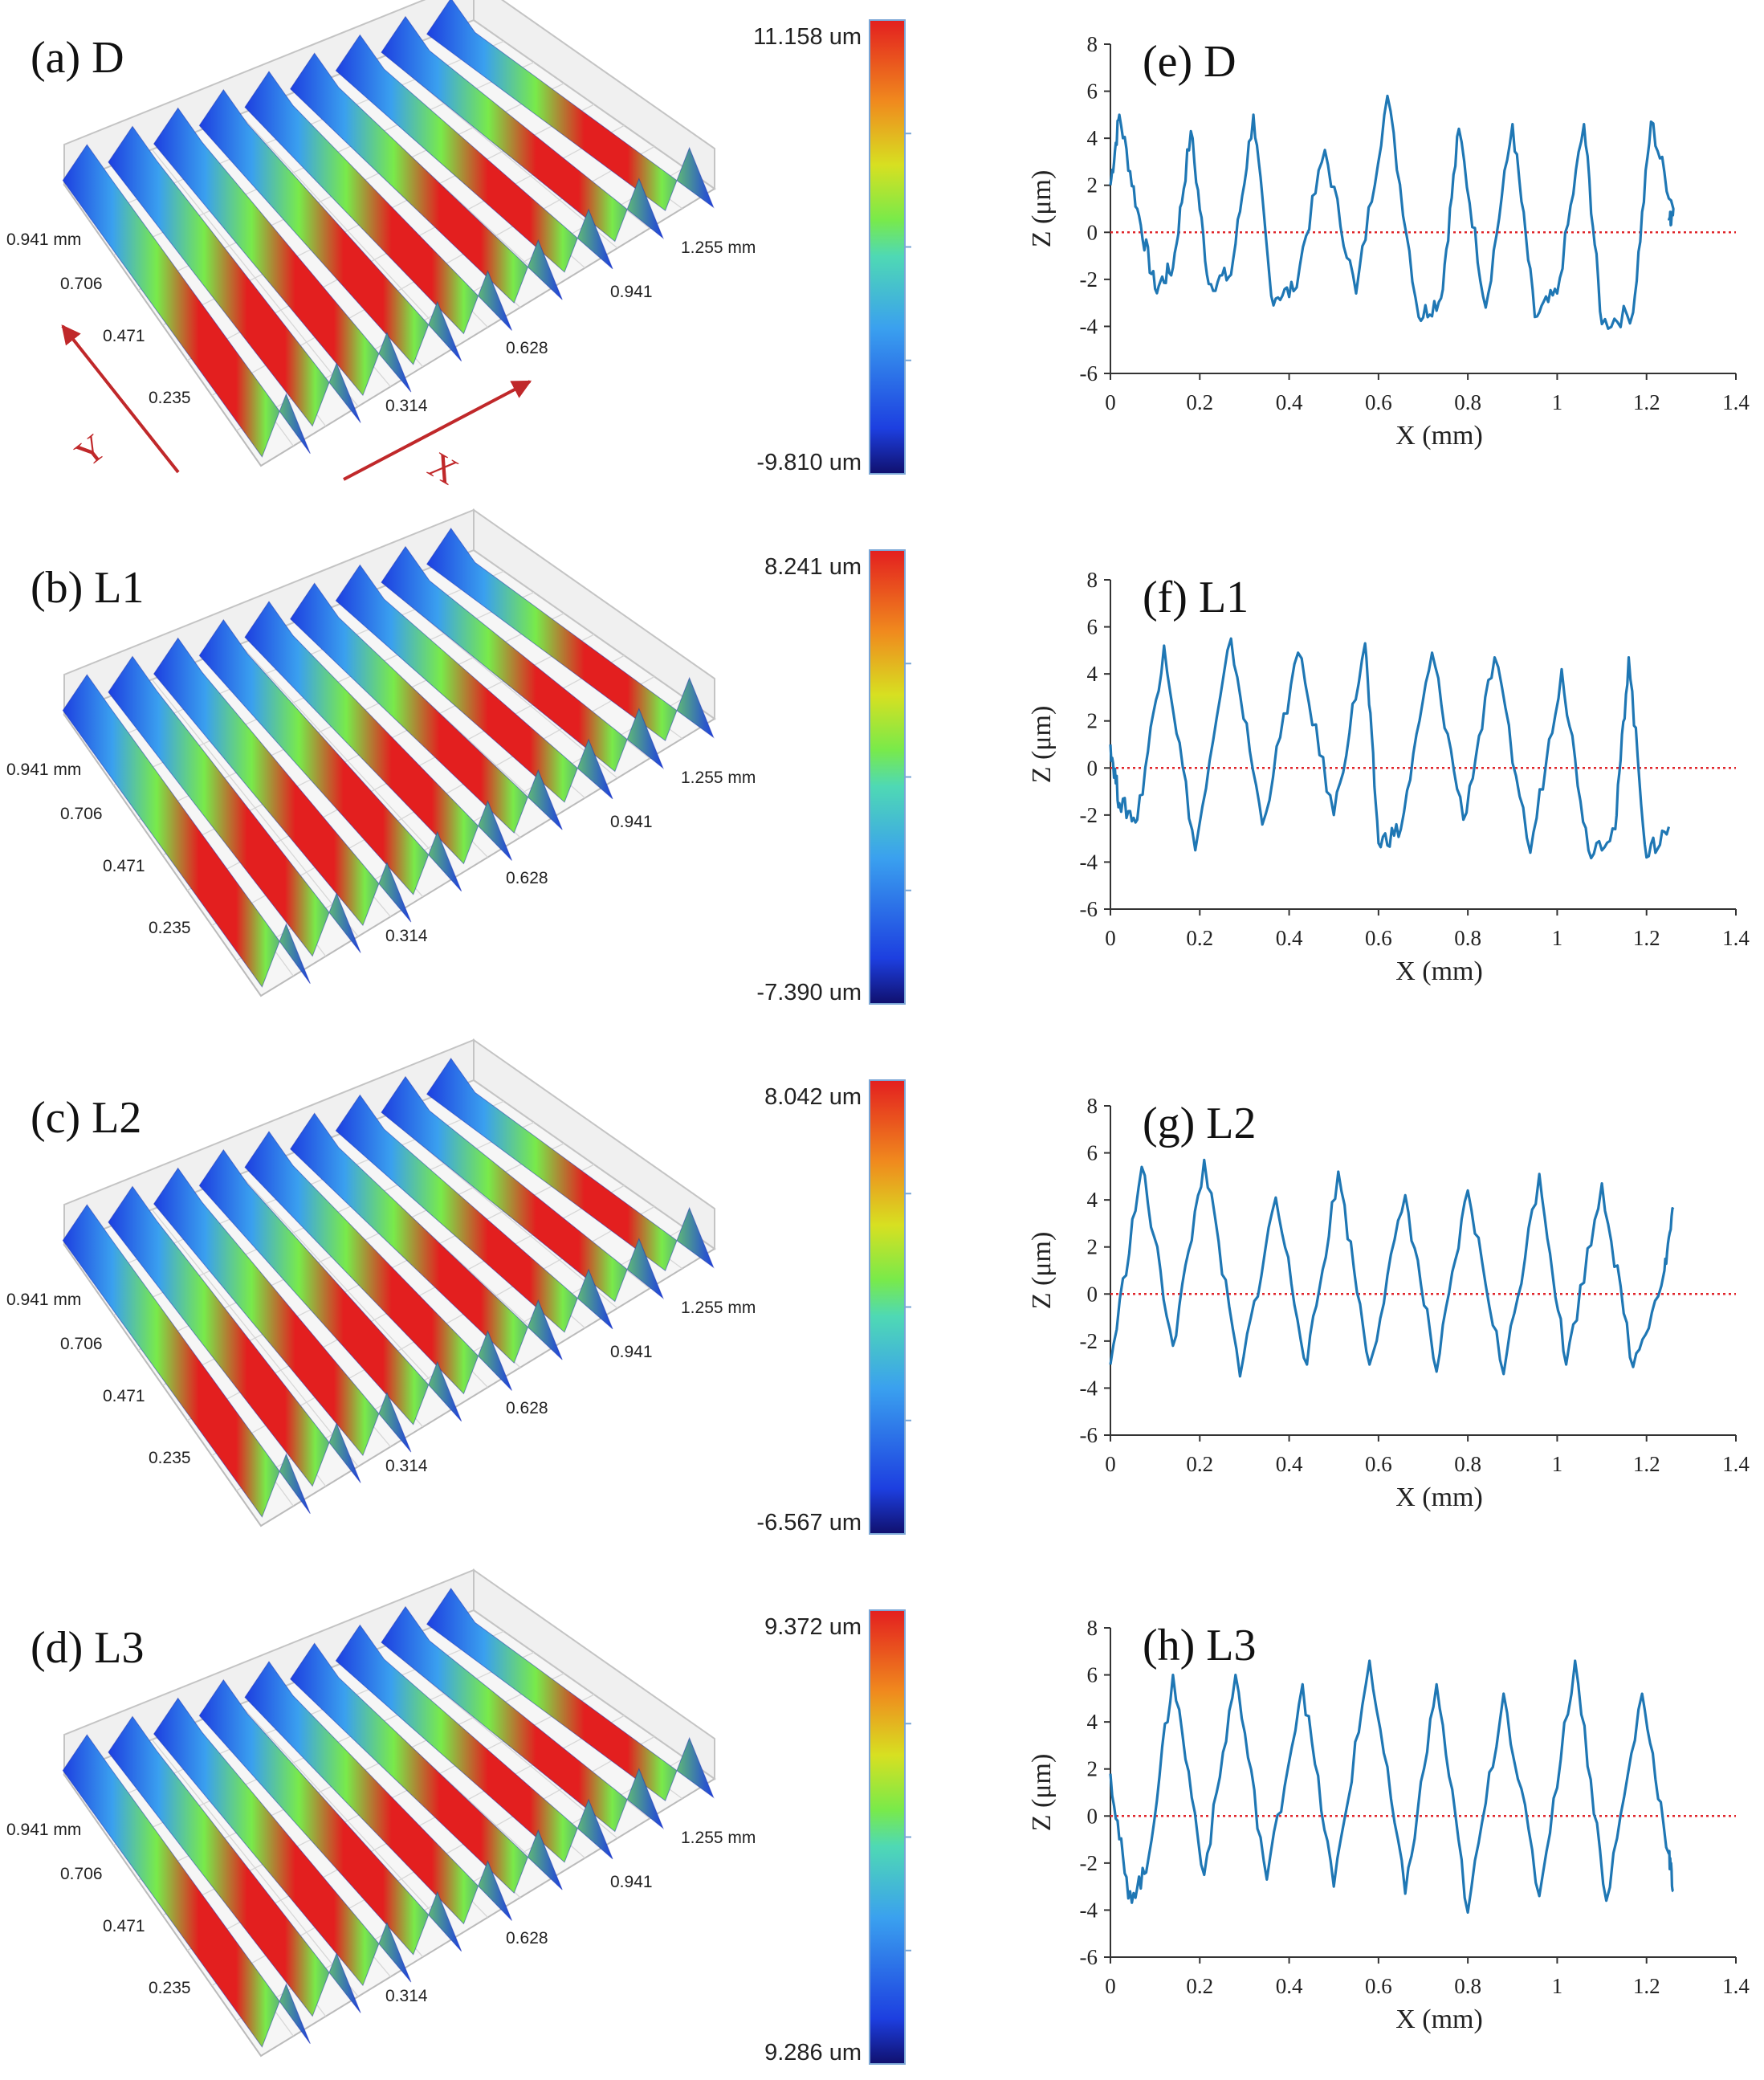  I want to click on profile-series-line-L1, so click(1390, 748).